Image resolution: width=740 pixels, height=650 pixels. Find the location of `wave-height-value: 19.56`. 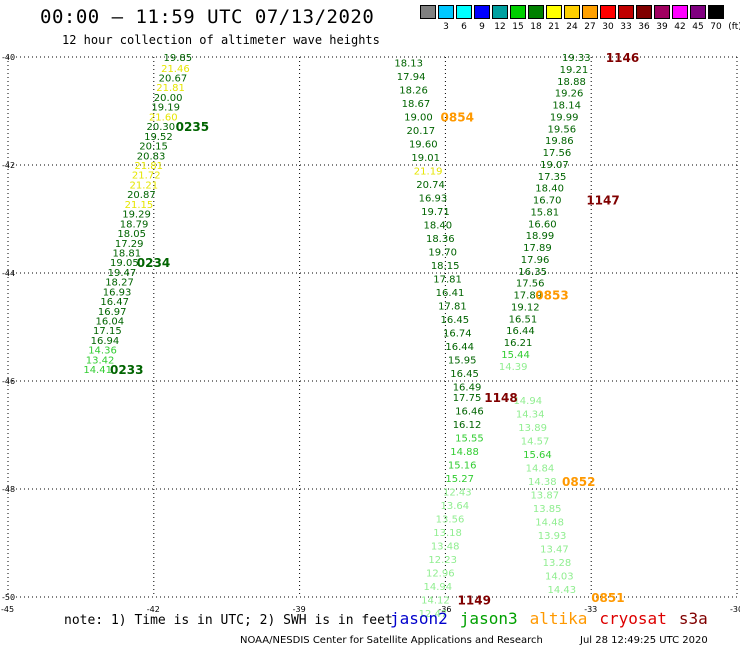

wave-height-value: 19.56 is located at coordinates (561, 129).